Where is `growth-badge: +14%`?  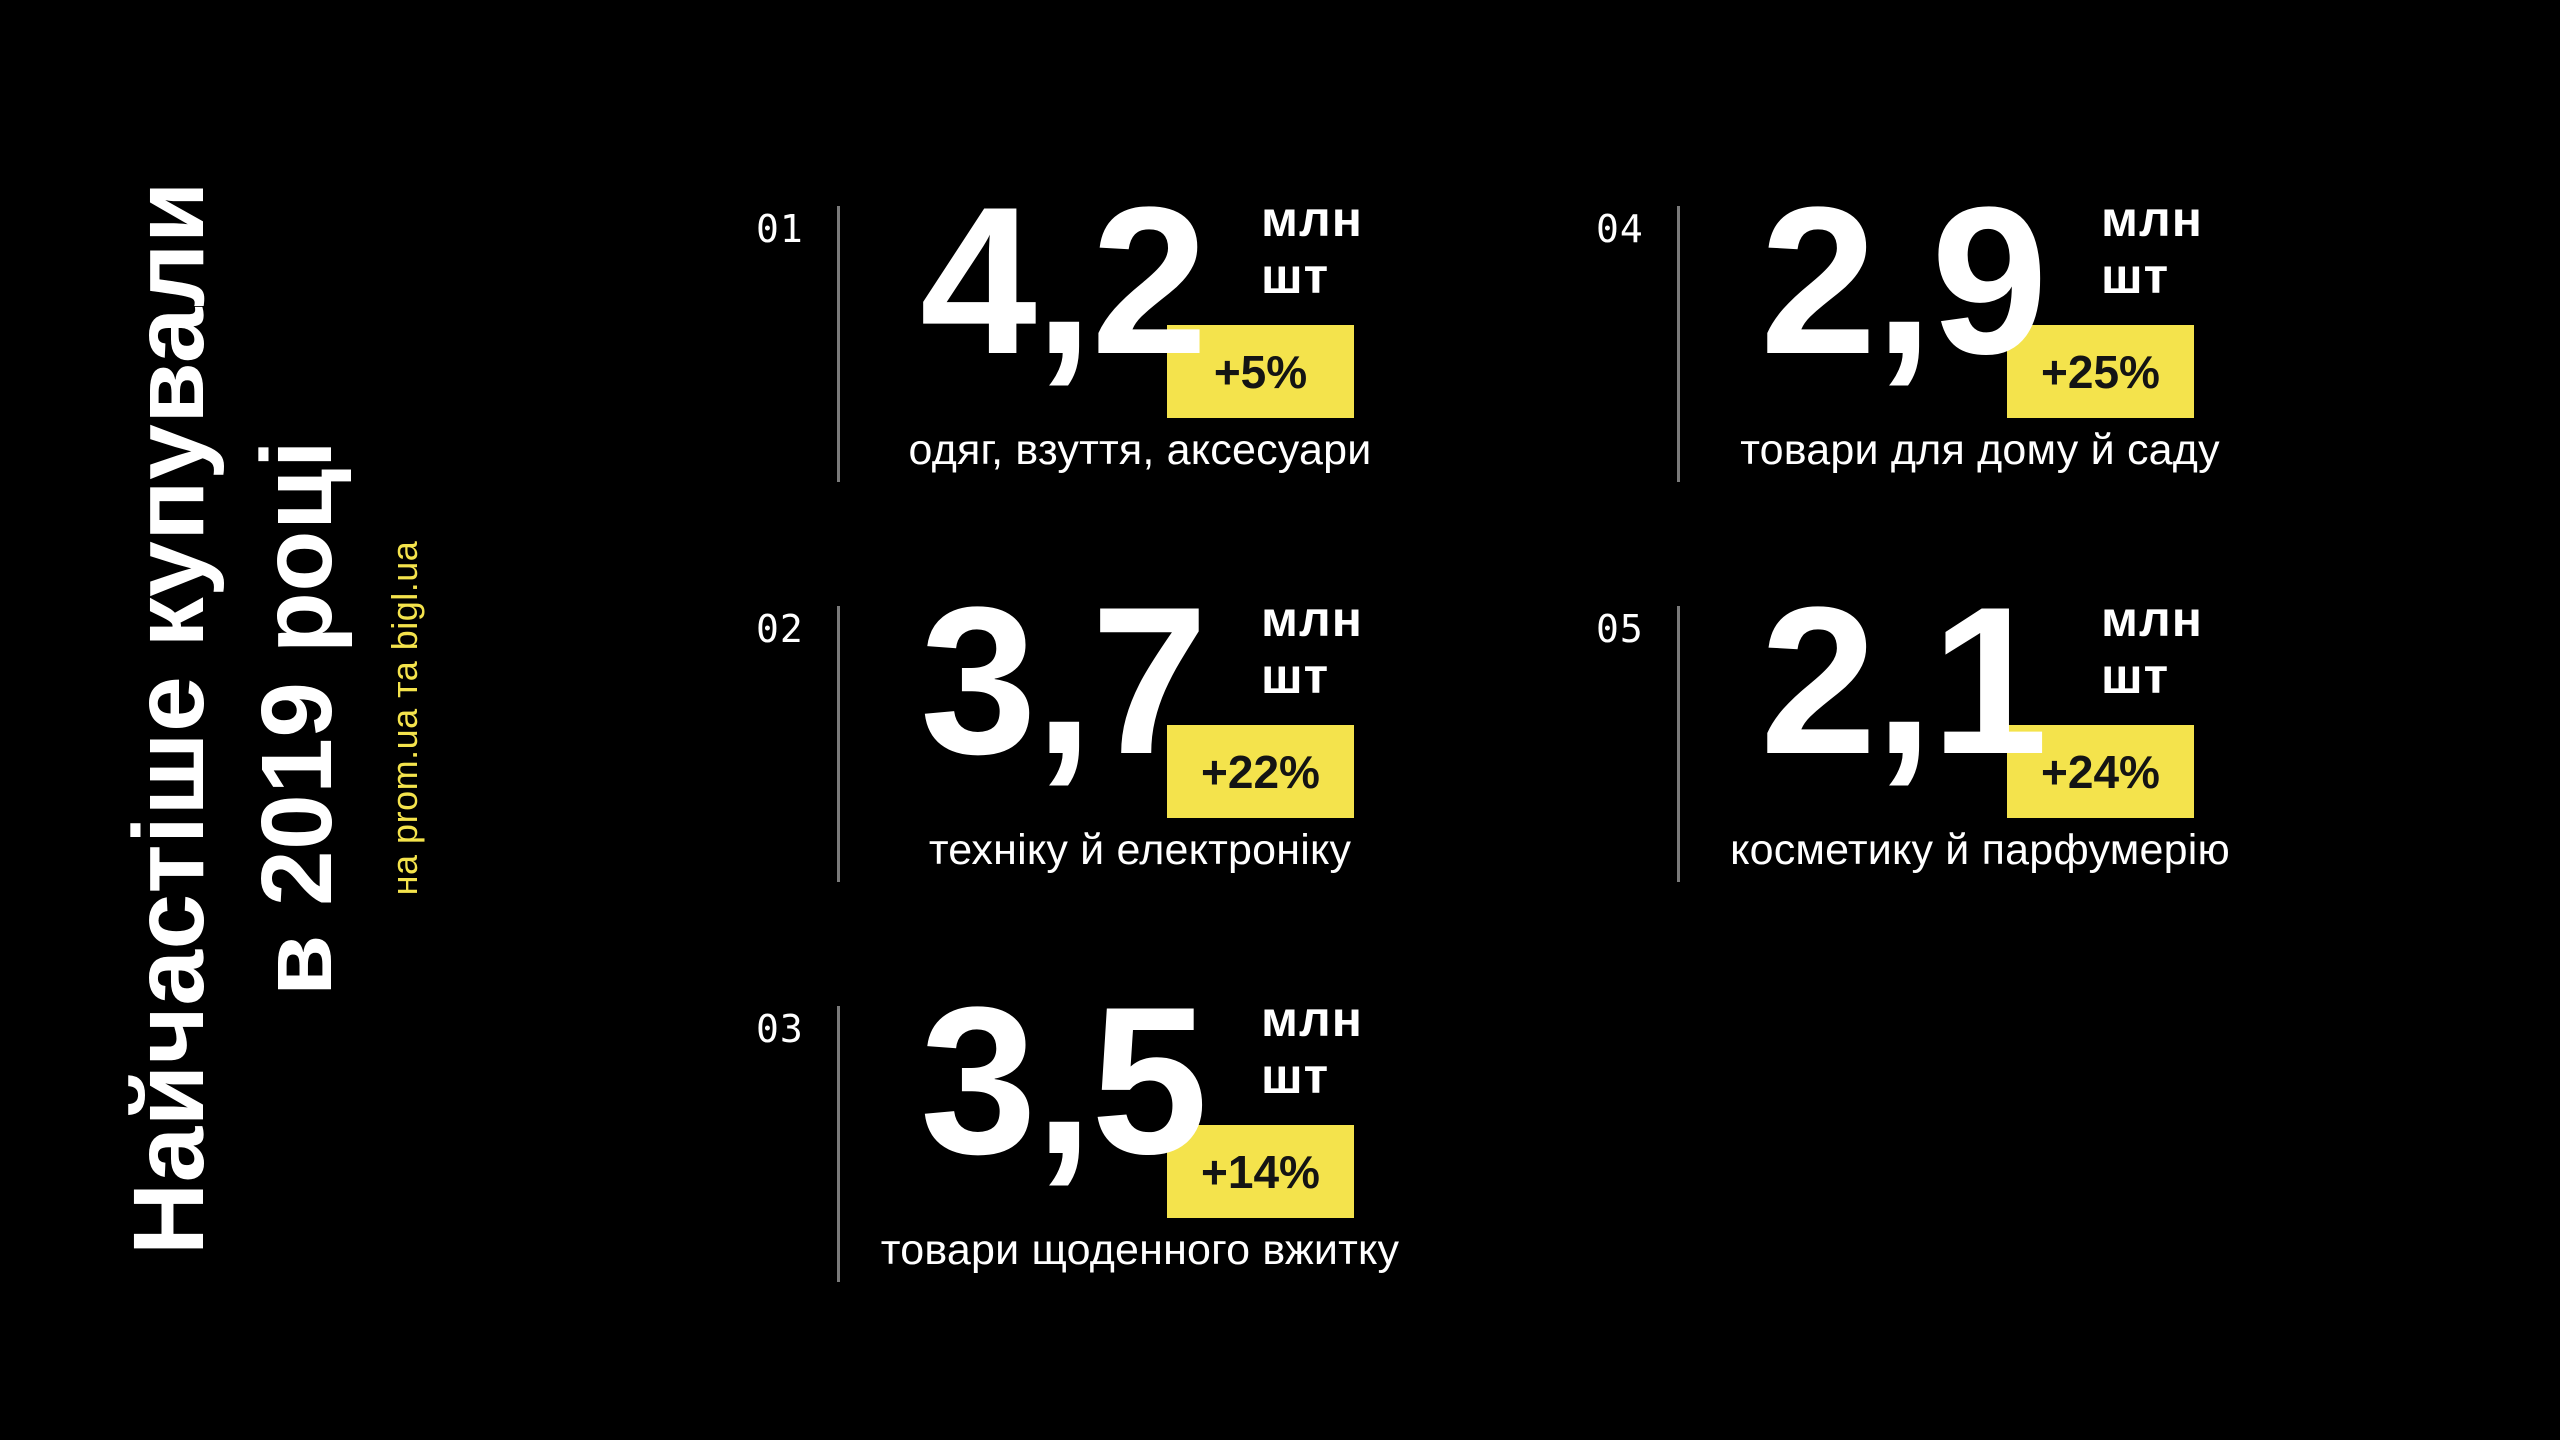
growth-badge: +14% is located at coordinates (1260, 1171).